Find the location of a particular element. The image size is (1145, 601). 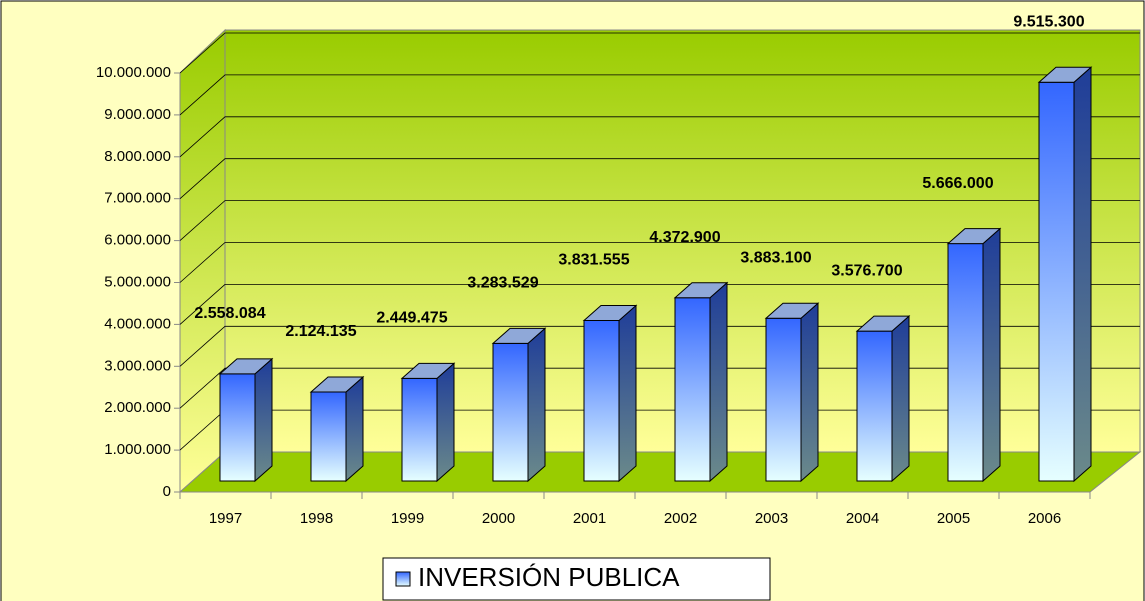

x-tick-label: 2002 is located at coordinates (680, 518).